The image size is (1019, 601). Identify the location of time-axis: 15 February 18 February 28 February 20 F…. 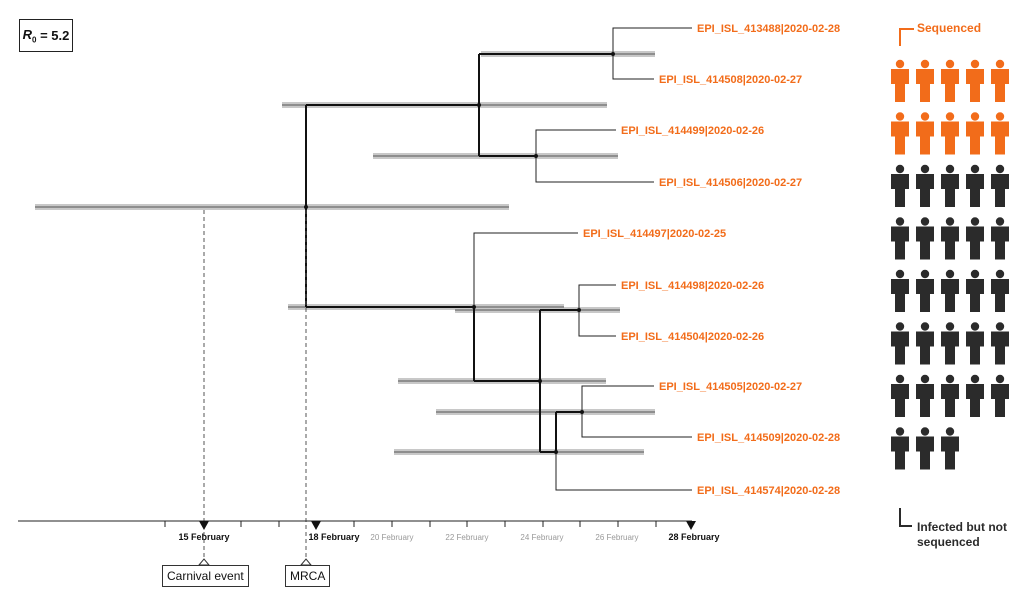
(369, 531).